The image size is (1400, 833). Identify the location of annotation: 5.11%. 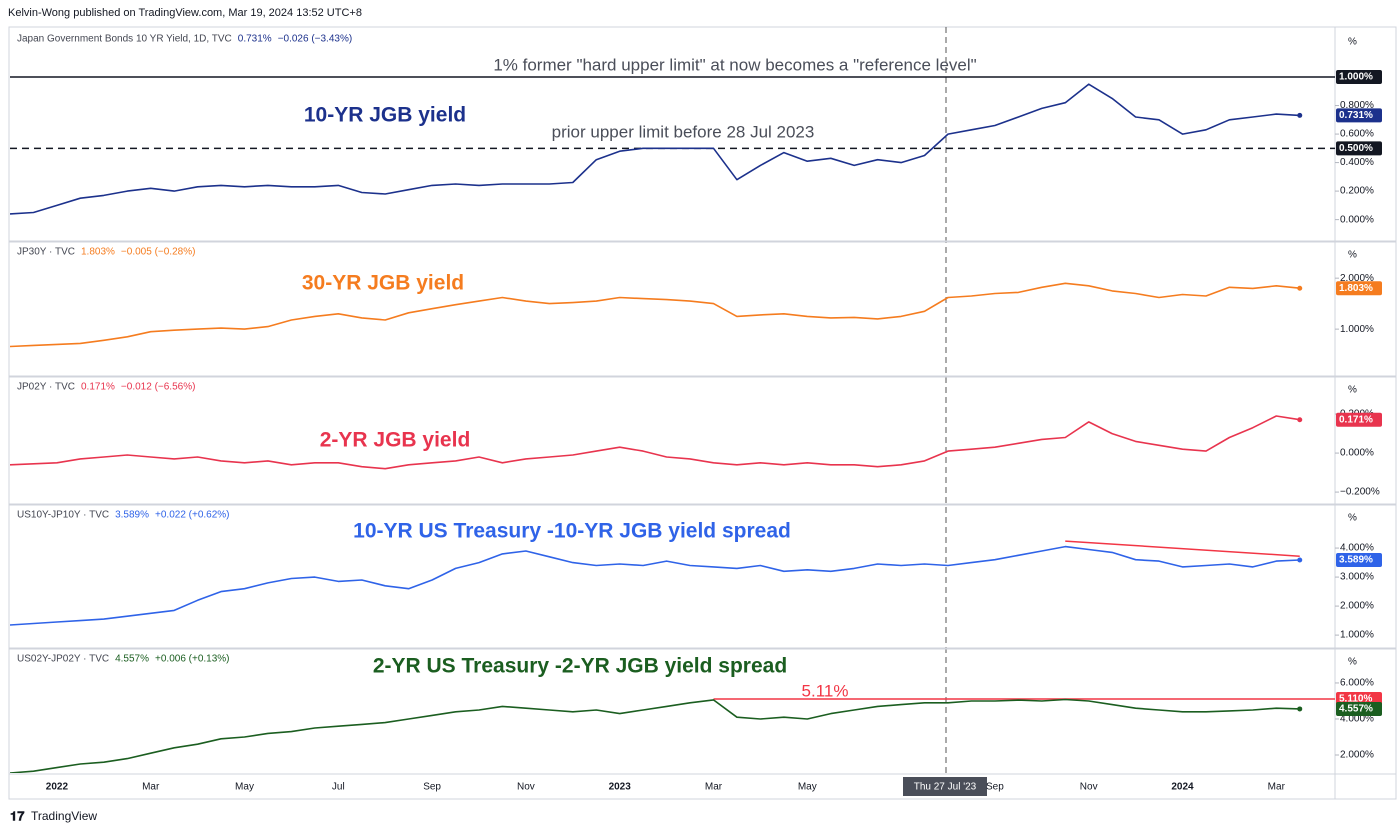
(825, 690).